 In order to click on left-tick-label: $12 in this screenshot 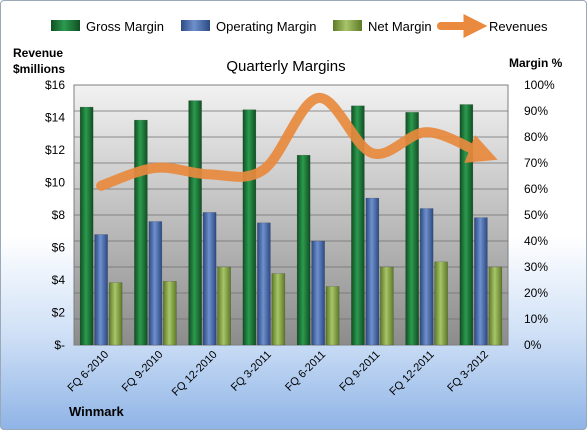, I will do `click(55, 150)`.